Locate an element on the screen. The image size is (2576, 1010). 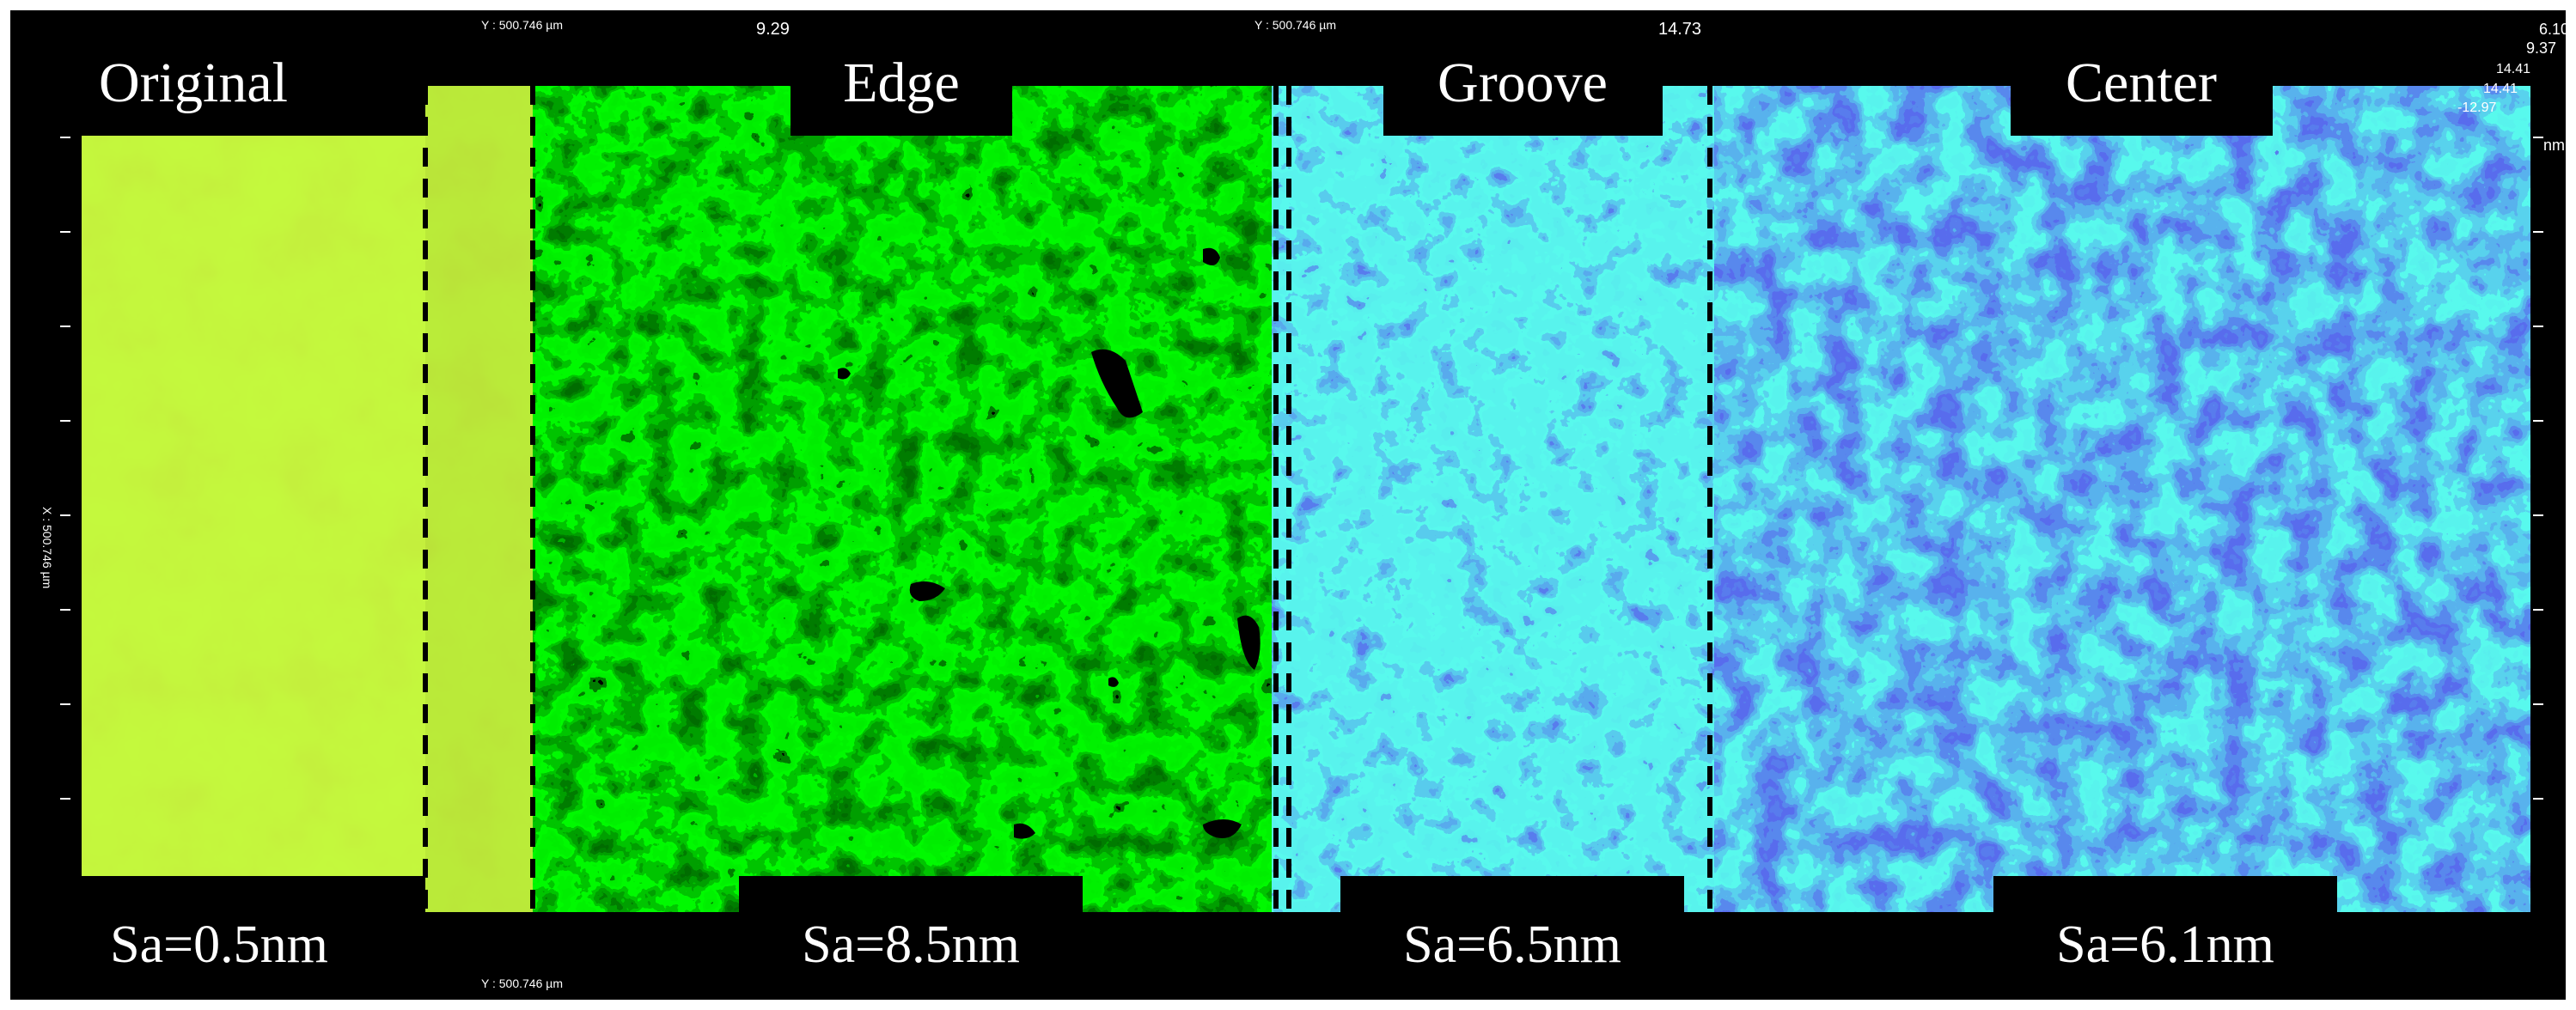
groove-roughness: Sa=6.5nm is located at coordinates (1512, 945).